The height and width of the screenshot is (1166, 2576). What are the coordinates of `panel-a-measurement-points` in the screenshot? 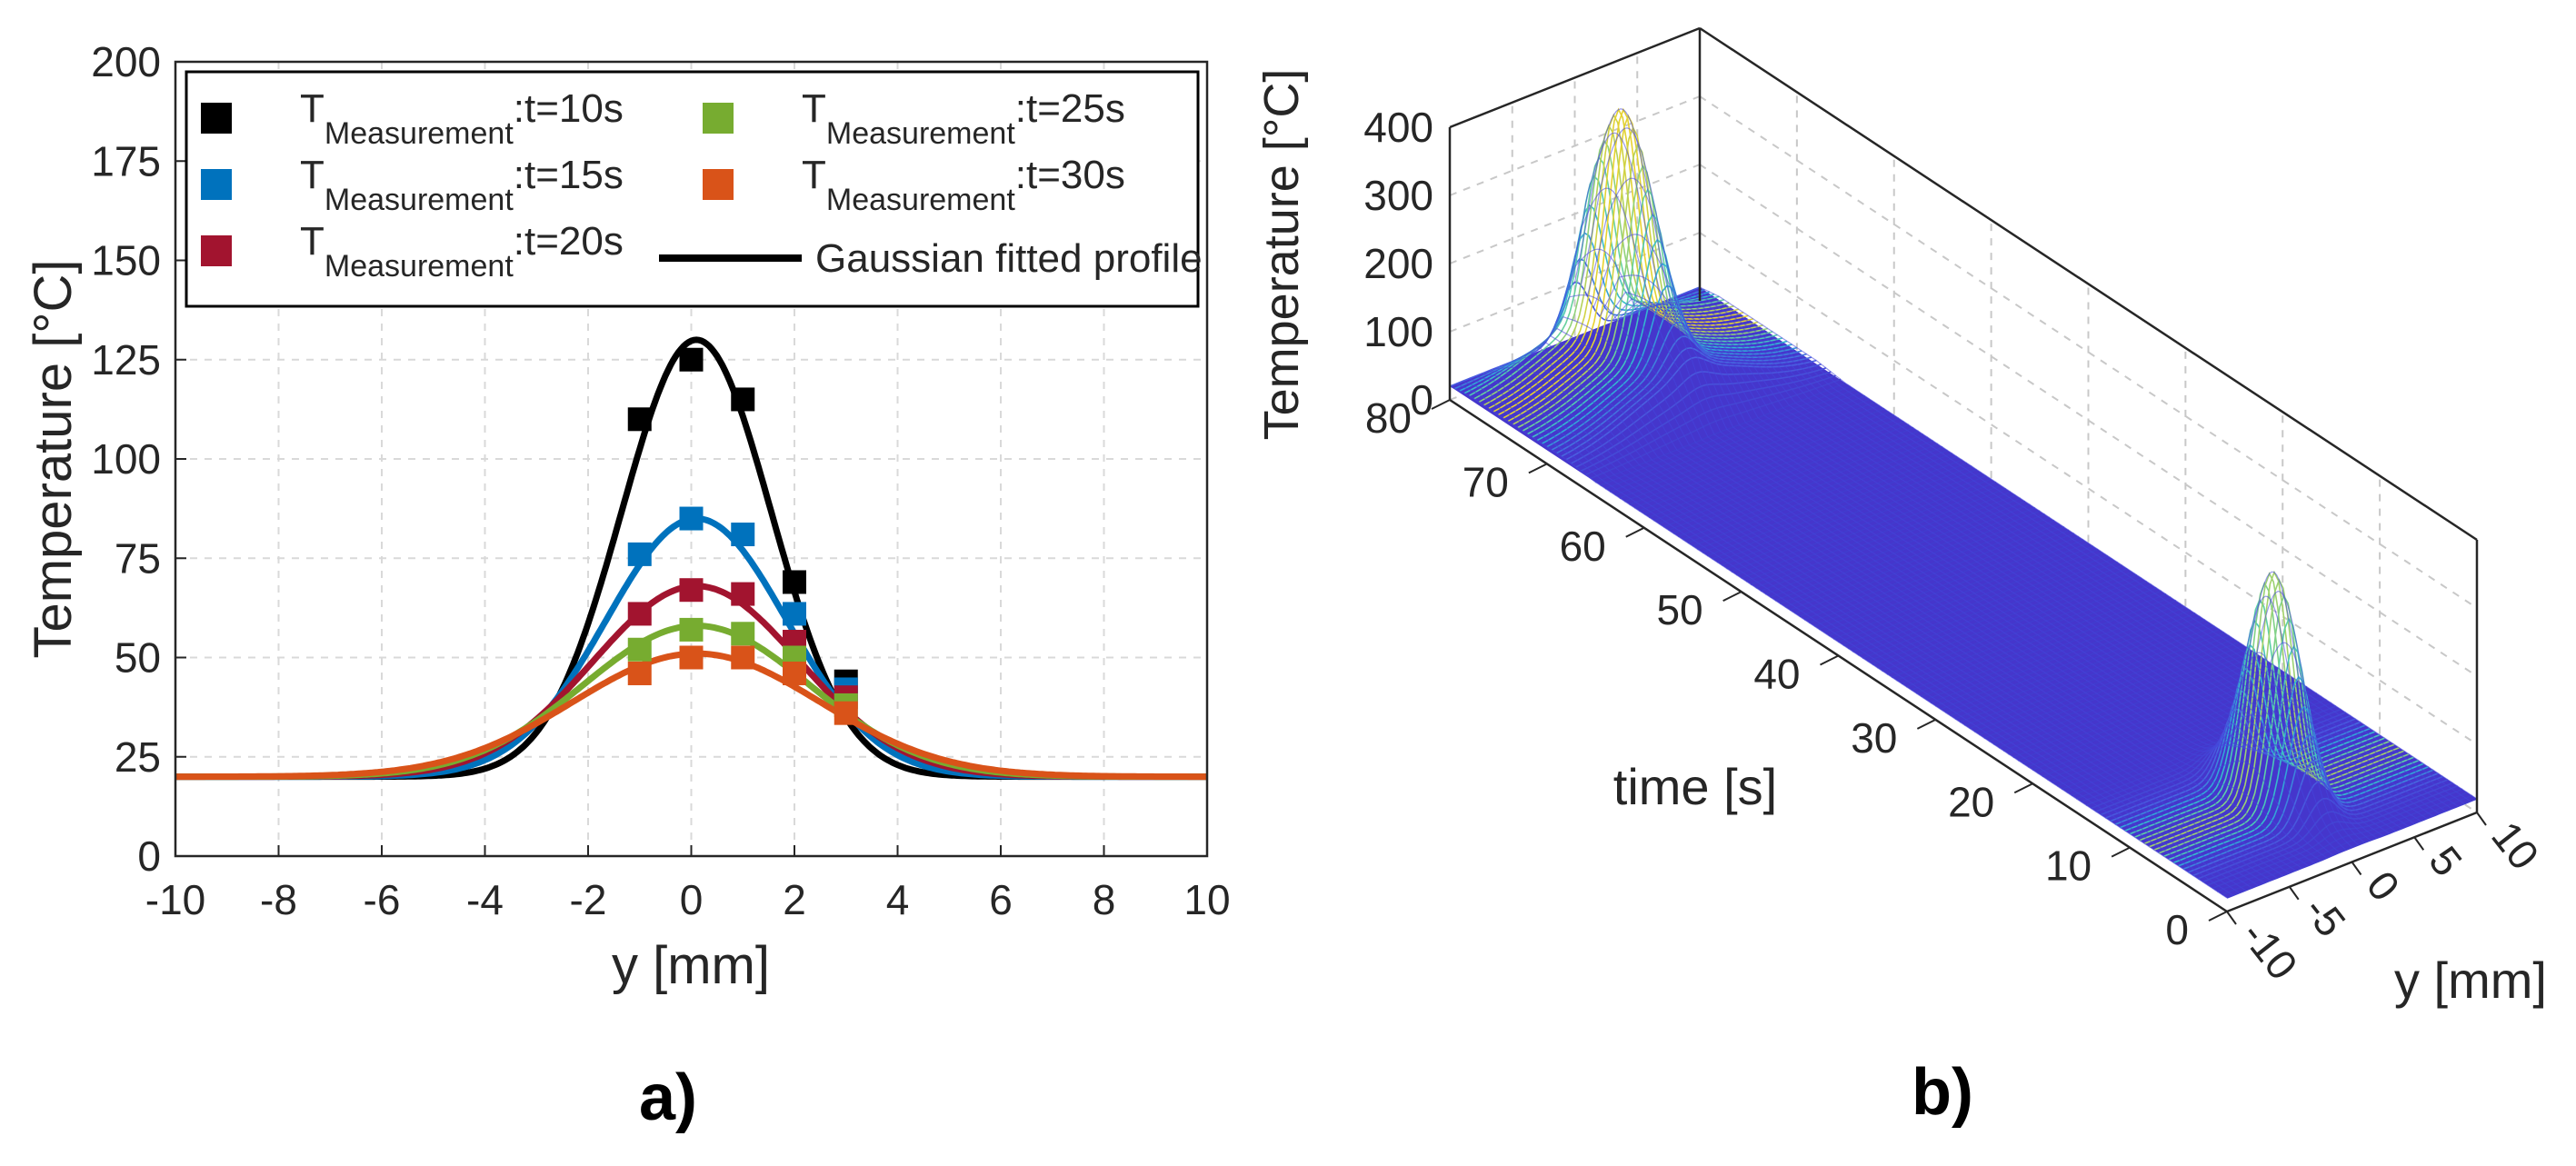 It's located at (742, 536).